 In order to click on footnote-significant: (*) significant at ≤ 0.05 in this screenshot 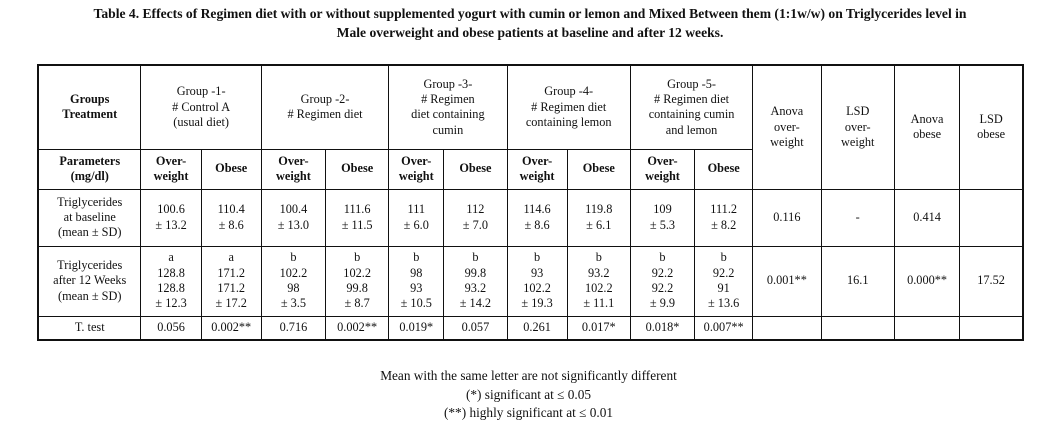, I will do `click(528, 394)`.